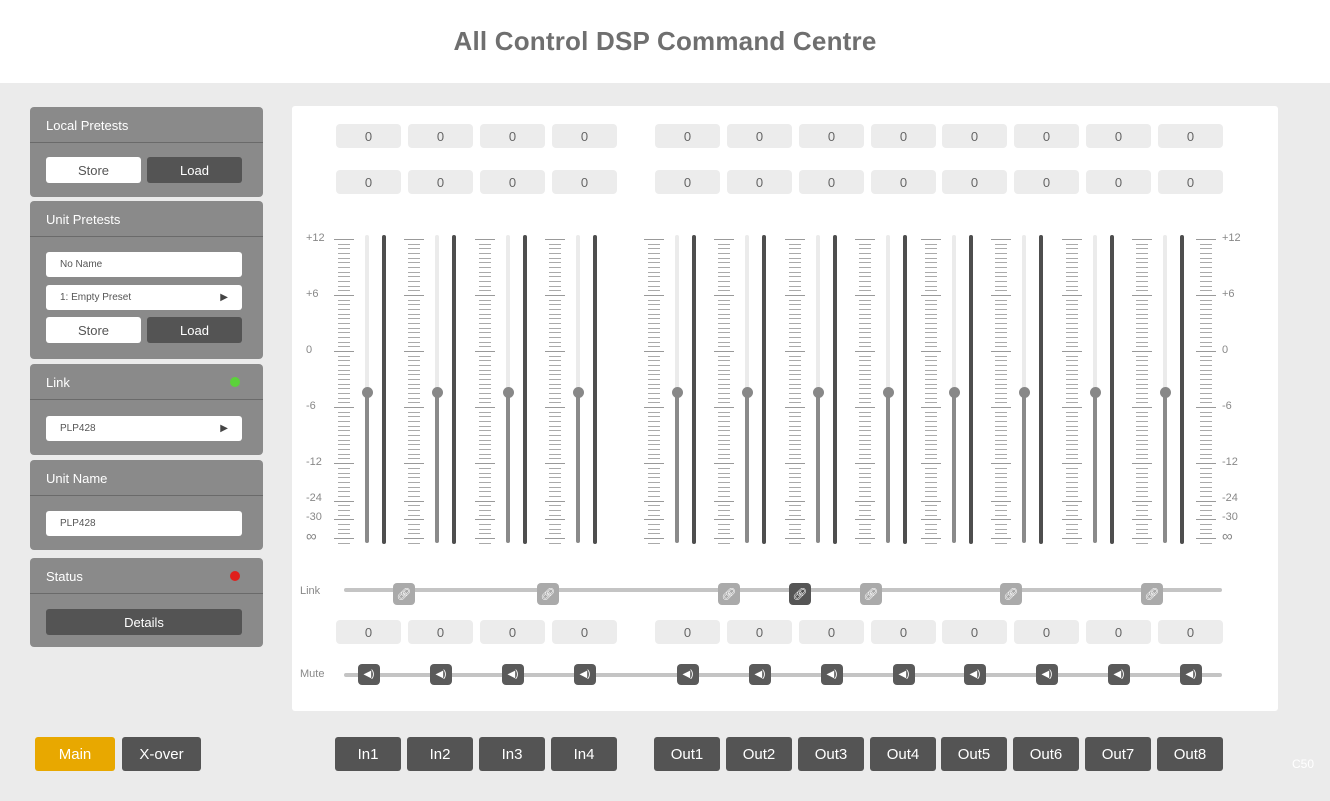 The width and height of the screenshot is (1330, 801). Describe the element at coordinates (194, 330) in the screenshot. I see `unit-load-button: Load` at that location.